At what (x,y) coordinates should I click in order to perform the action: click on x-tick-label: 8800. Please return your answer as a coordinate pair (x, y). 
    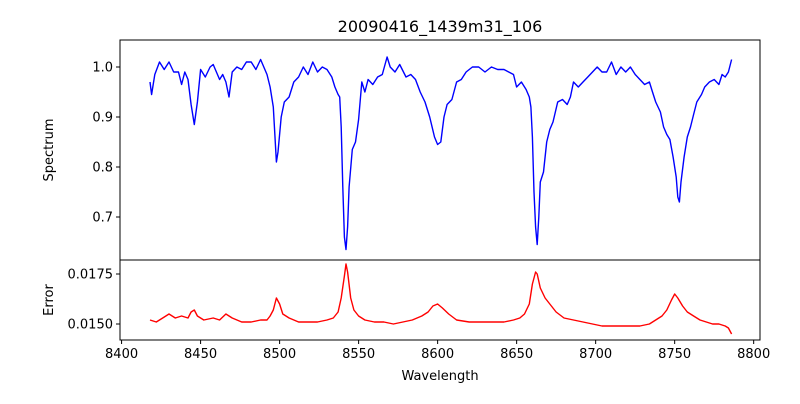
    Looking at the image, I should click on (753, 354).